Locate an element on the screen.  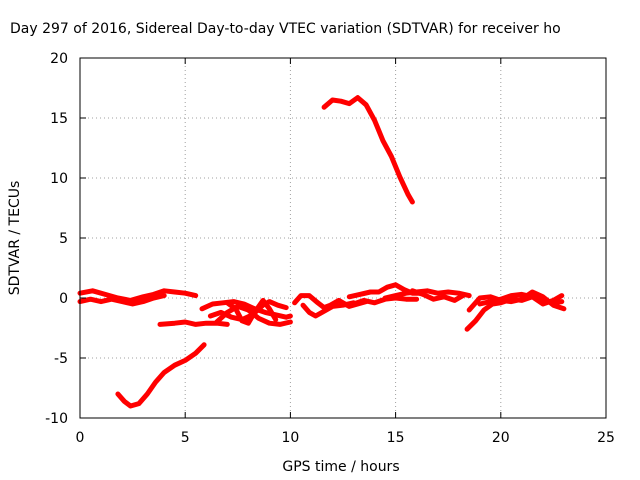
y-tick-label: 0 is located at coordinates (63, 299).